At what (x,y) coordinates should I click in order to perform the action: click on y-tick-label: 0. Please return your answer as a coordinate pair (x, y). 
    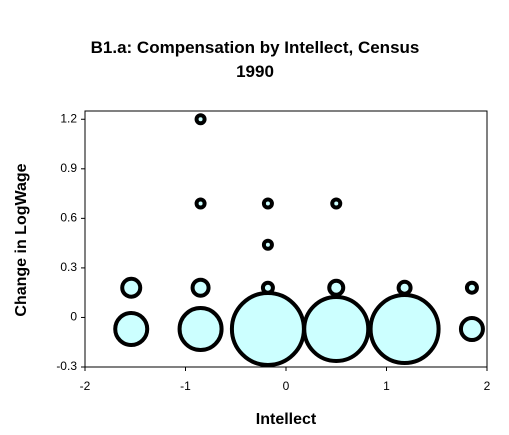
    Looking at the image, I should click on (73, 317).